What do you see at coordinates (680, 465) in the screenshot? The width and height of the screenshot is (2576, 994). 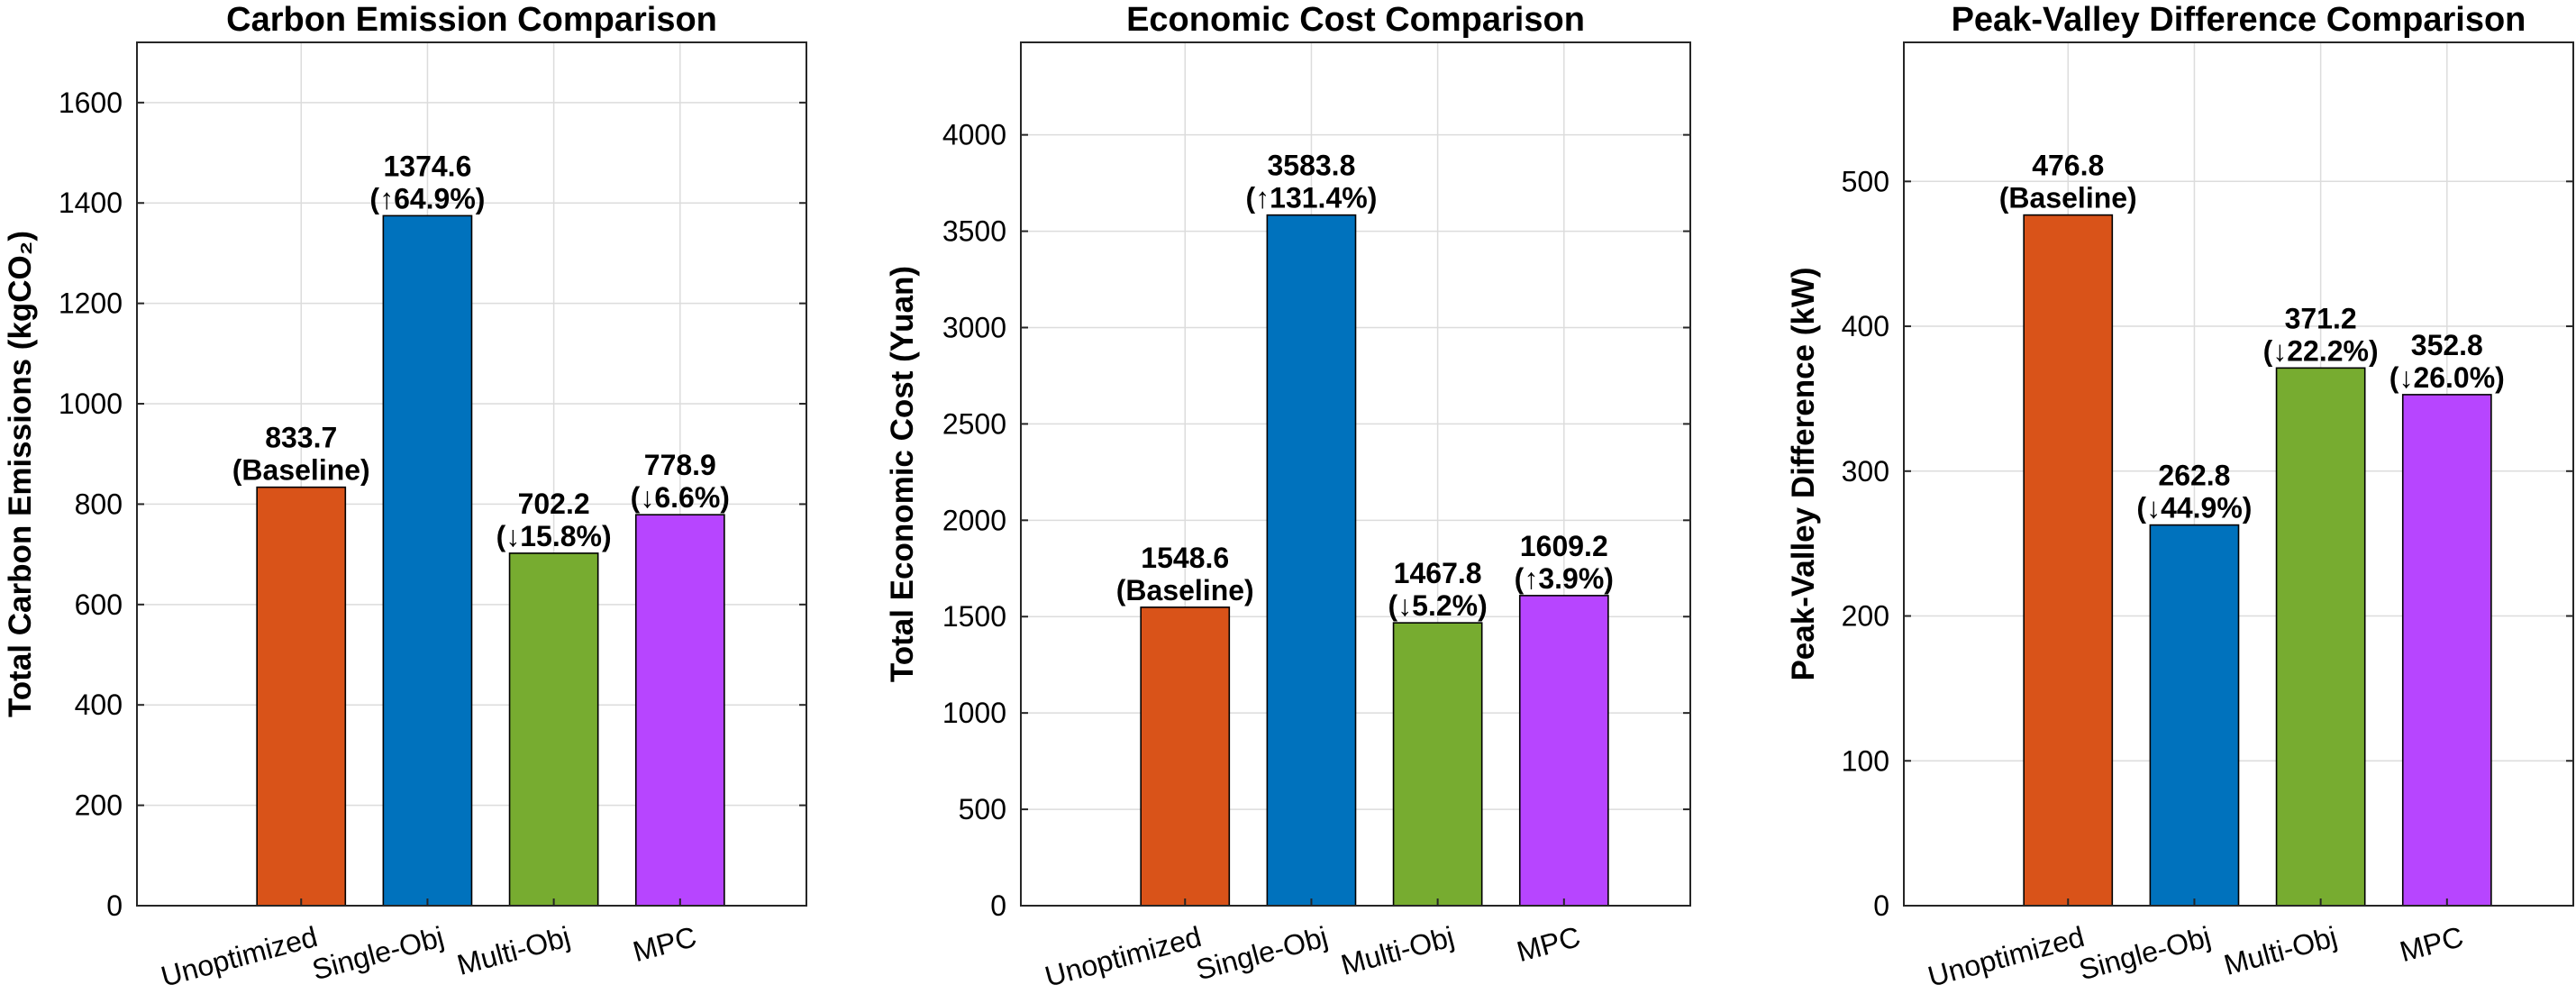 I see `data-label-value: 778.9` at bounding box center [680, 465].